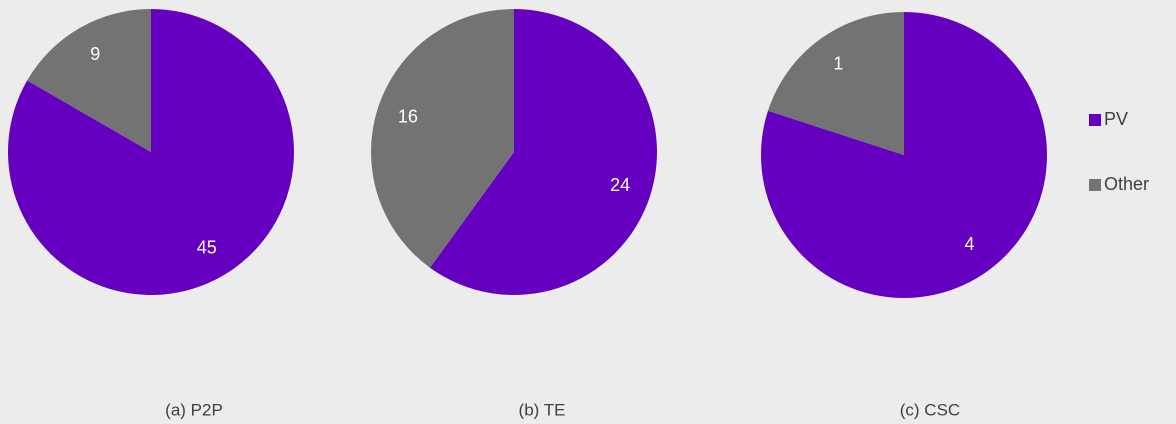  Describe the element at coordinates (1116, 119) in the screenshot. I see `legend-label: PV` at that location.